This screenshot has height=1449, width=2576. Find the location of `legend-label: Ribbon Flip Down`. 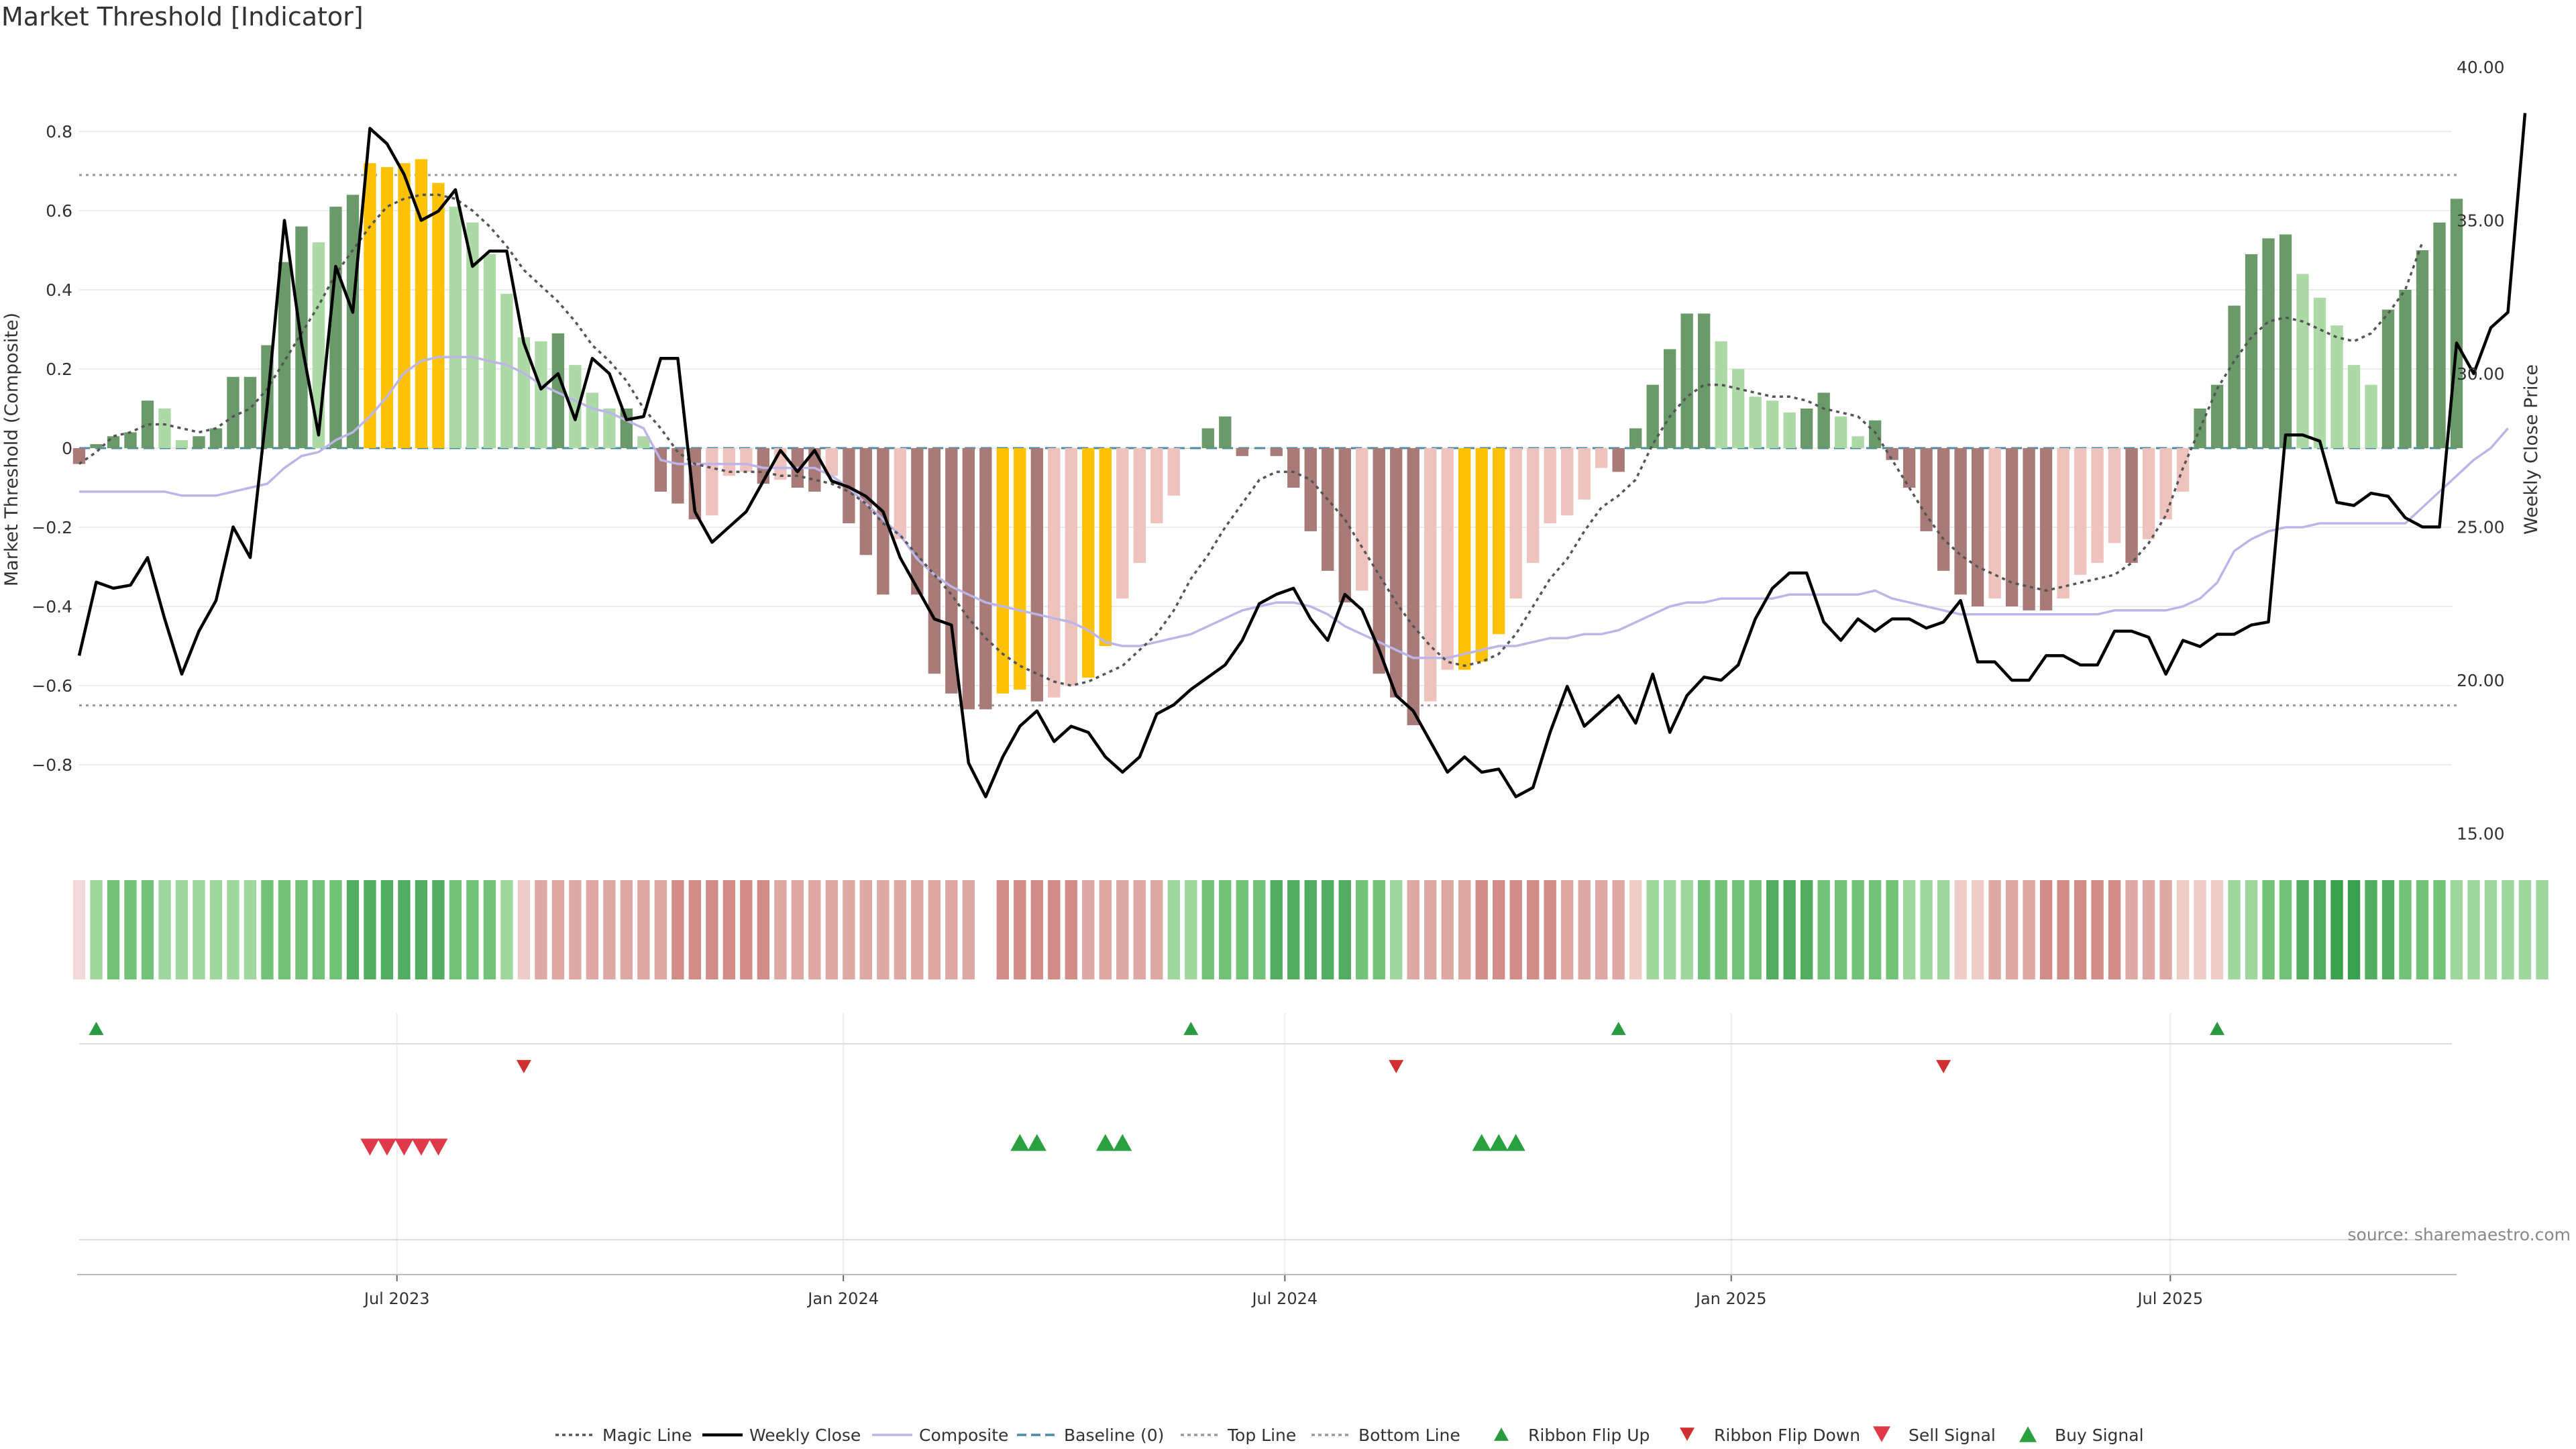

legend-label: Ribbon Flip Down is located at coordinates (1787, 1435).